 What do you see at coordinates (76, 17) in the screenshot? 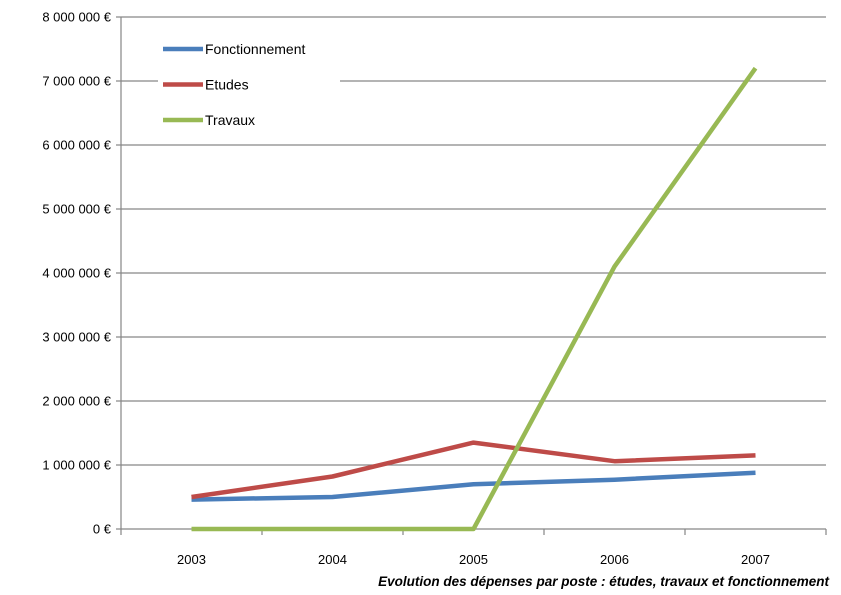
I see `y-tick-label: 8 000 000 €` at bounding box center [76, 17].